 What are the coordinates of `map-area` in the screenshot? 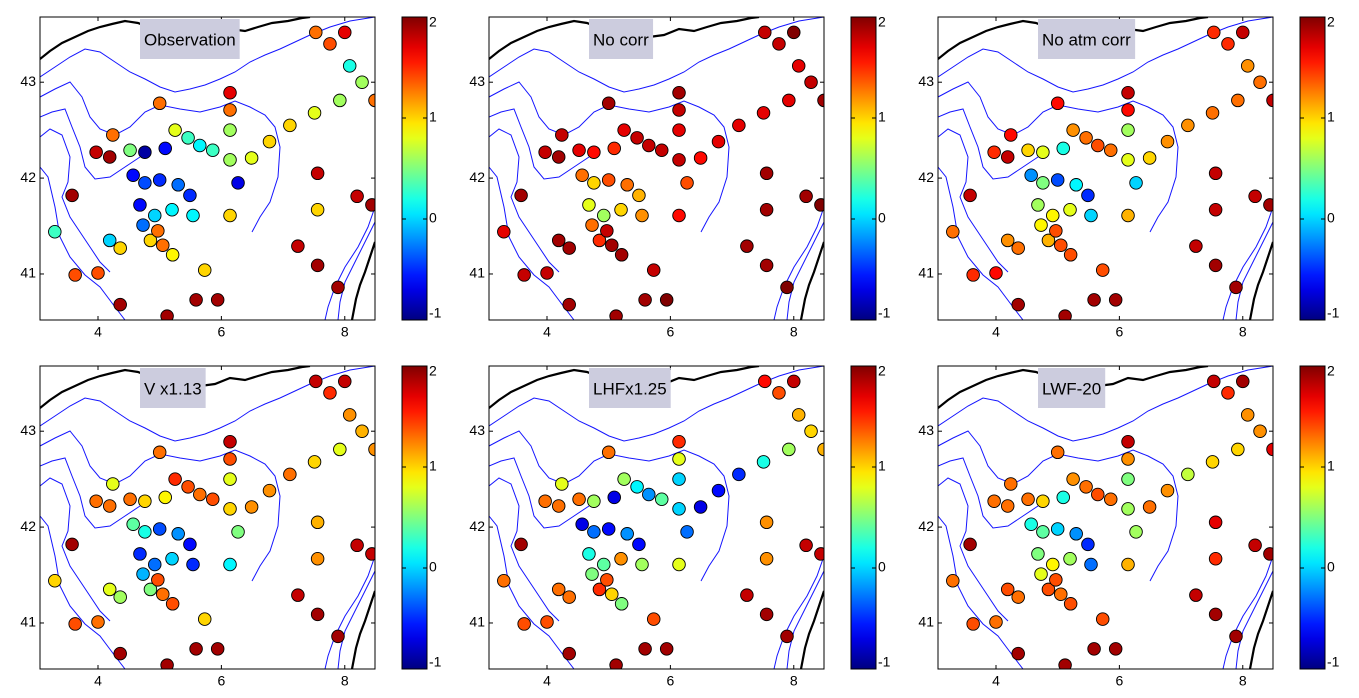 It's located at (656, 517).